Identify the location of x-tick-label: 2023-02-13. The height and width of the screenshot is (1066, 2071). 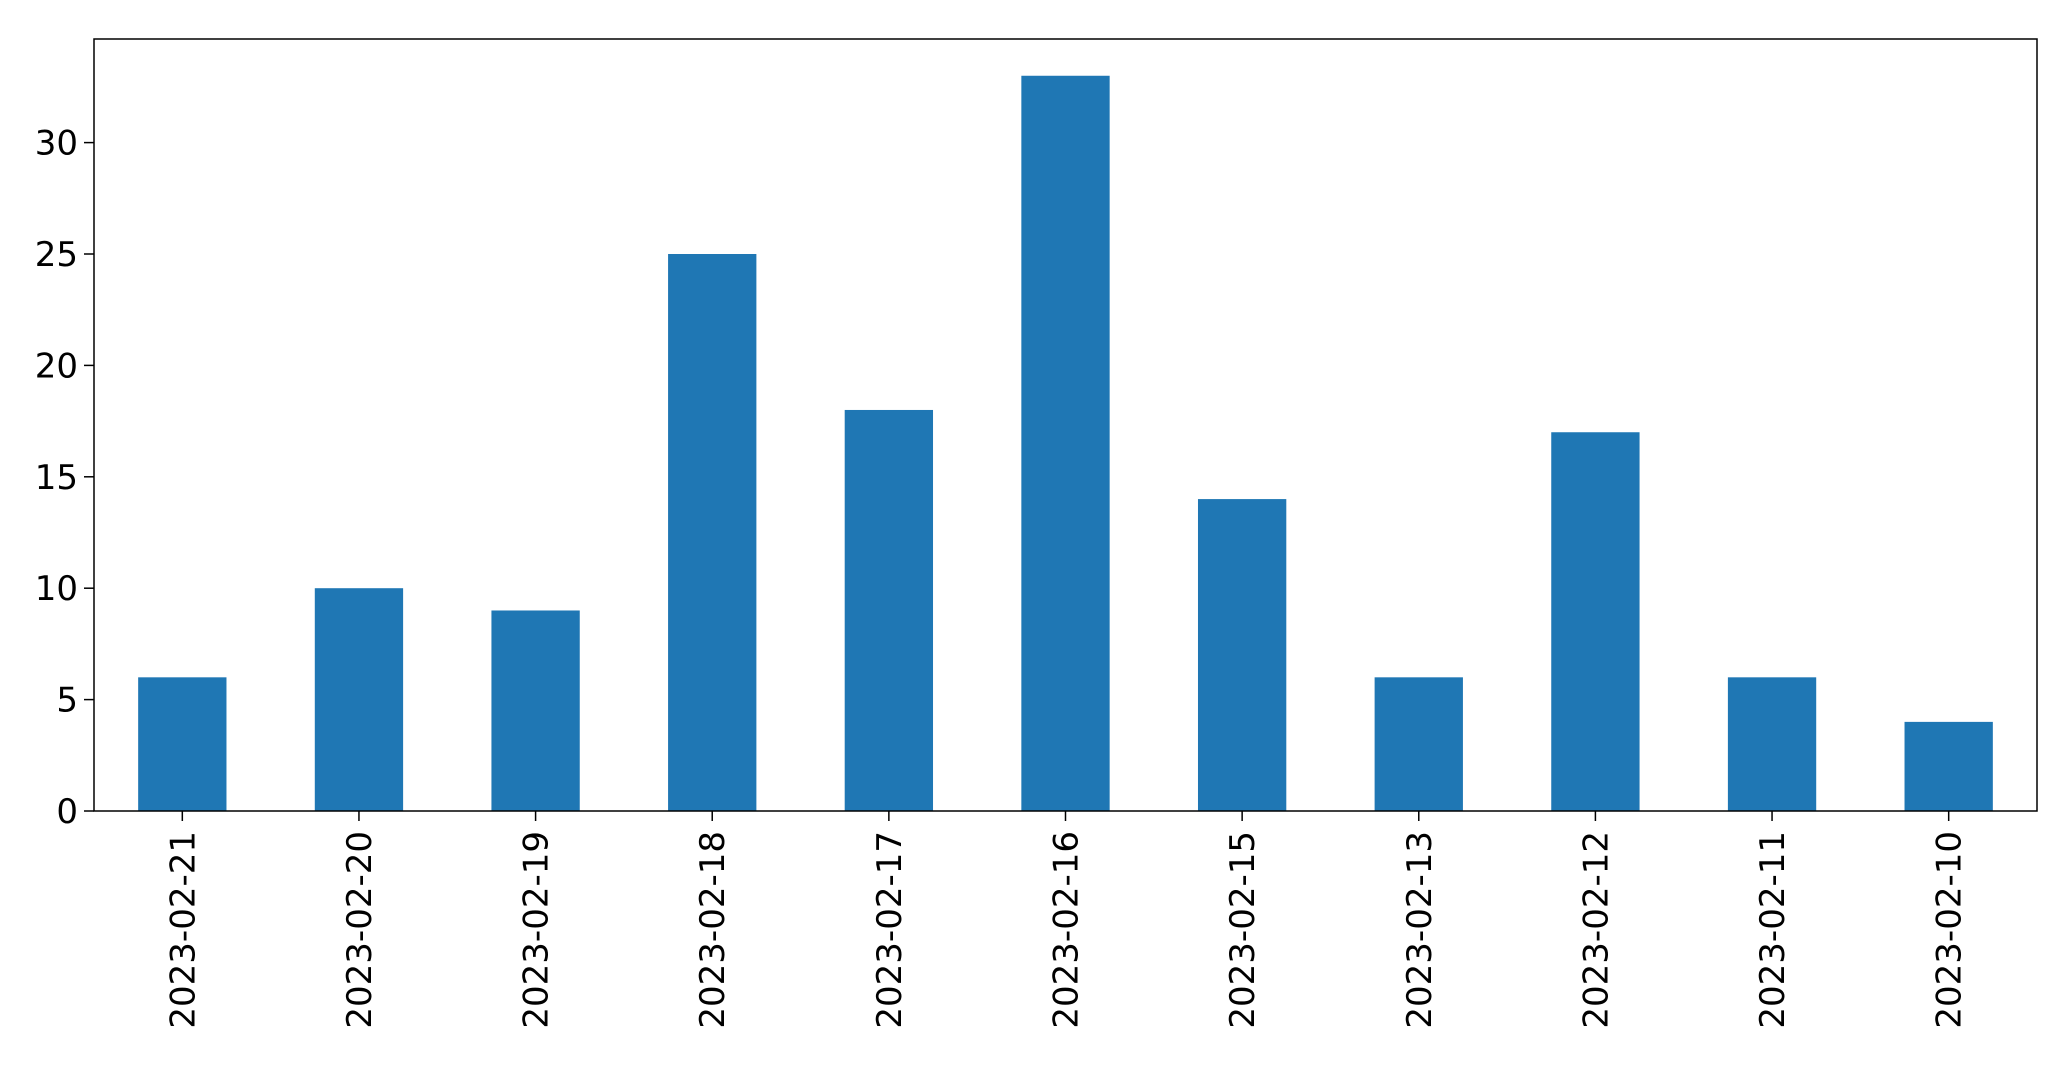
(1420, 930).